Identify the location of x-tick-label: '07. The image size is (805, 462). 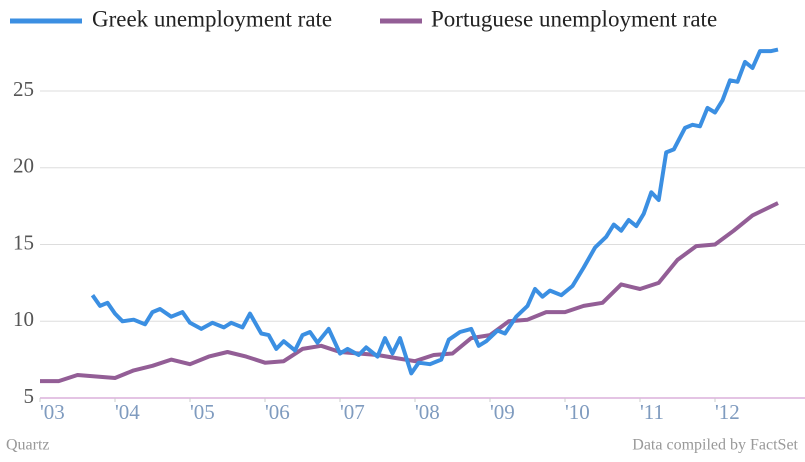
(352, 412).